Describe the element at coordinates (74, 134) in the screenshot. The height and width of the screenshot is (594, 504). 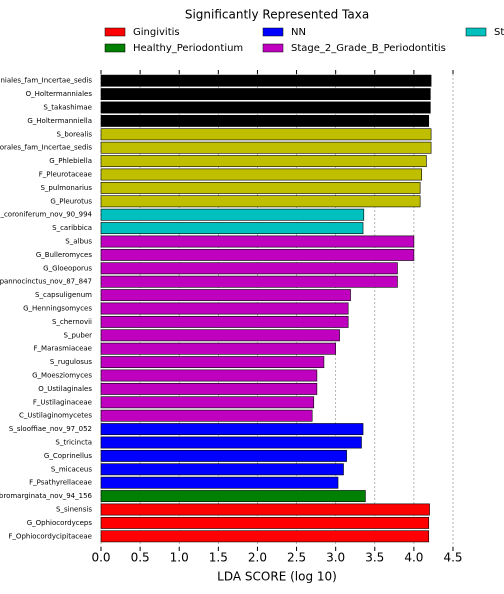
I see `y-tick-label: S_borealis` at that location.